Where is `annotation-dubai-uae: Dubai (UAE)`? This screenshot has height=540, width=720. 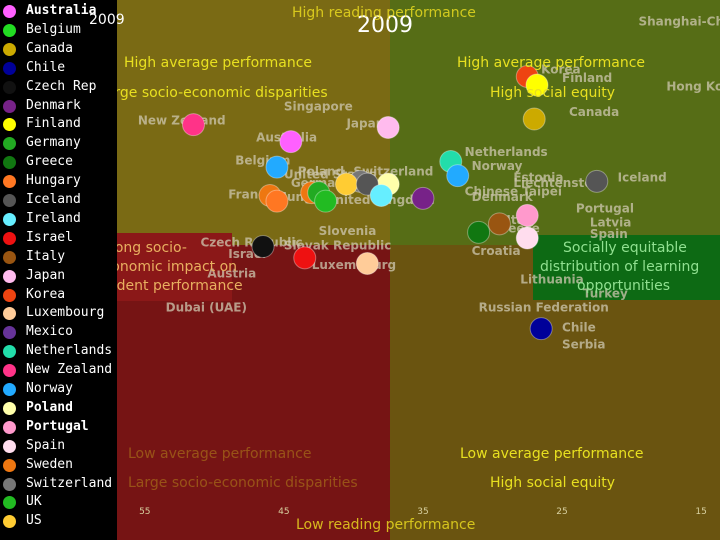
annotation-dubai-uae: Dubai (UAE) is located at coordinates (206, 308).